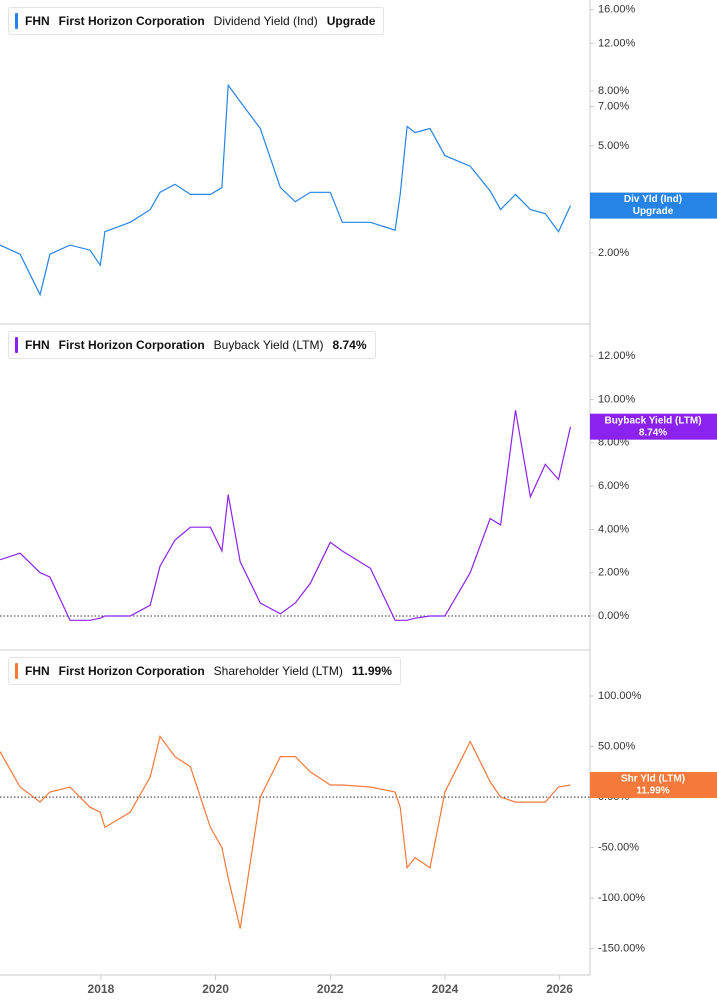  What do you see at coordinates (621, 949) in the screenshot?
I see `y-tick-label: -150.00%` at bounding box center [621, 949].